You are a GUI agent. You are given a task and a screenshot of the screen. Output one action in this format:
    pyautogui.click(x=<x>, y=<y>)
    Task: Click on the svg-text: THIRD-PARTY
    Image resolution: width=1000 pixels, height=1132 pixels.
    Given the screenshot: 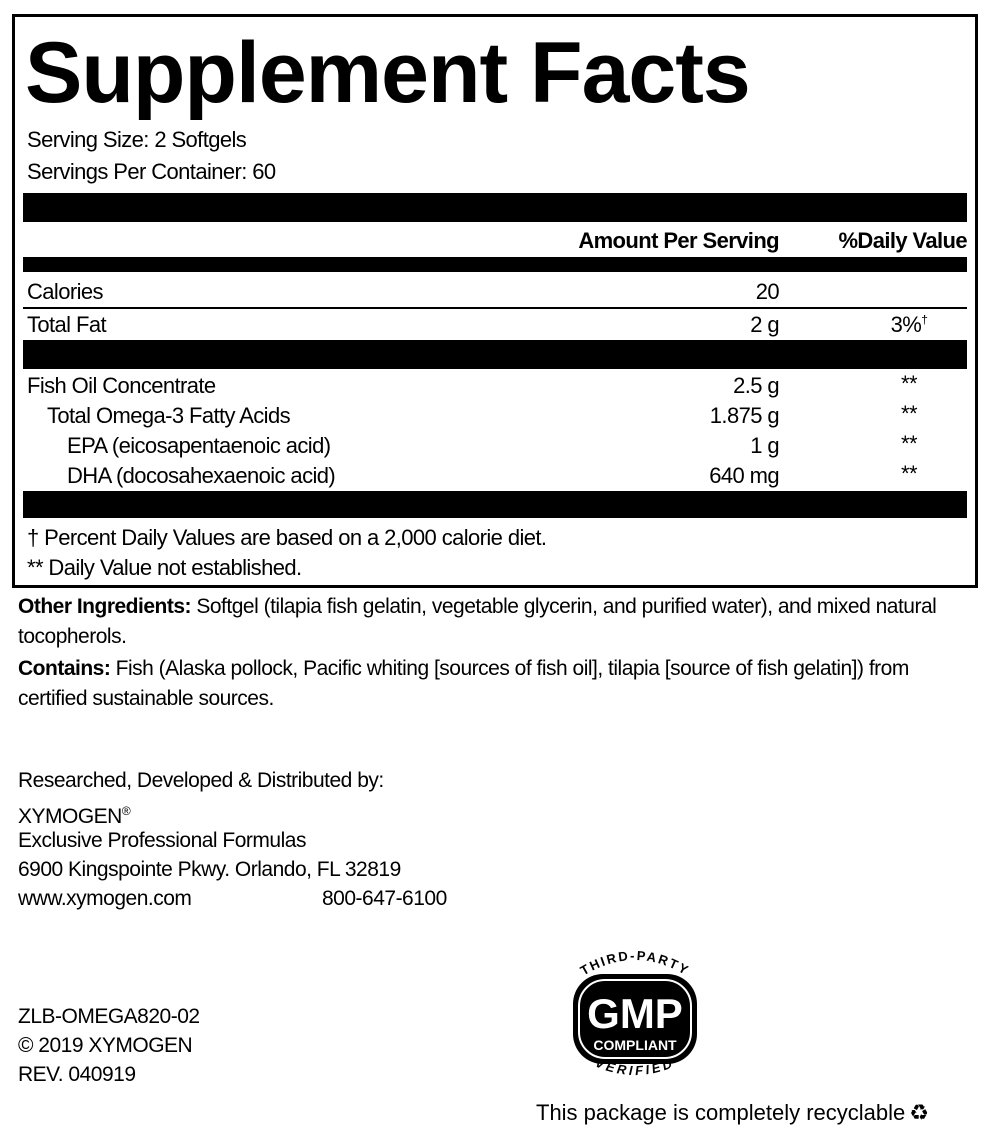 What is the action you would take?
    pyautogui.click(x=635, y=963)
    